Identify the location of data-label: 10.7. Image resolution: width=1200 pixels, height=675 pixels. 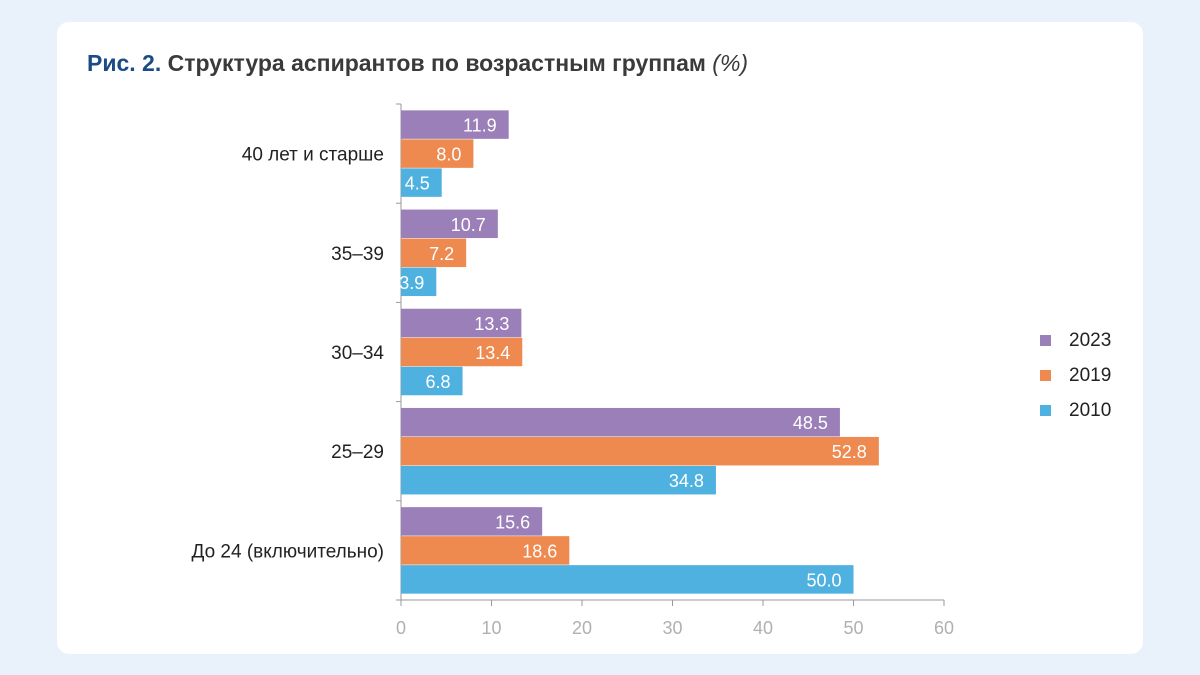
(468, 225).